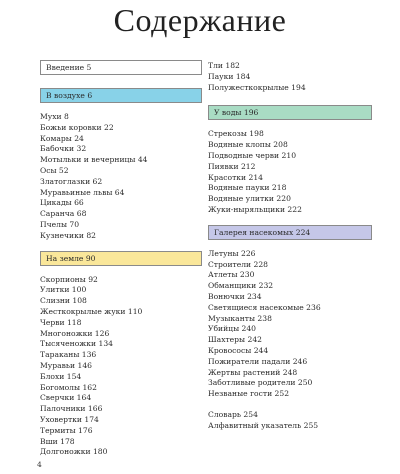 The image size is (400, 474). Describe the element at coordinates (257, 87) in the screenshot. I see `toc-entry: Полужесткокрылые 194` at that location.